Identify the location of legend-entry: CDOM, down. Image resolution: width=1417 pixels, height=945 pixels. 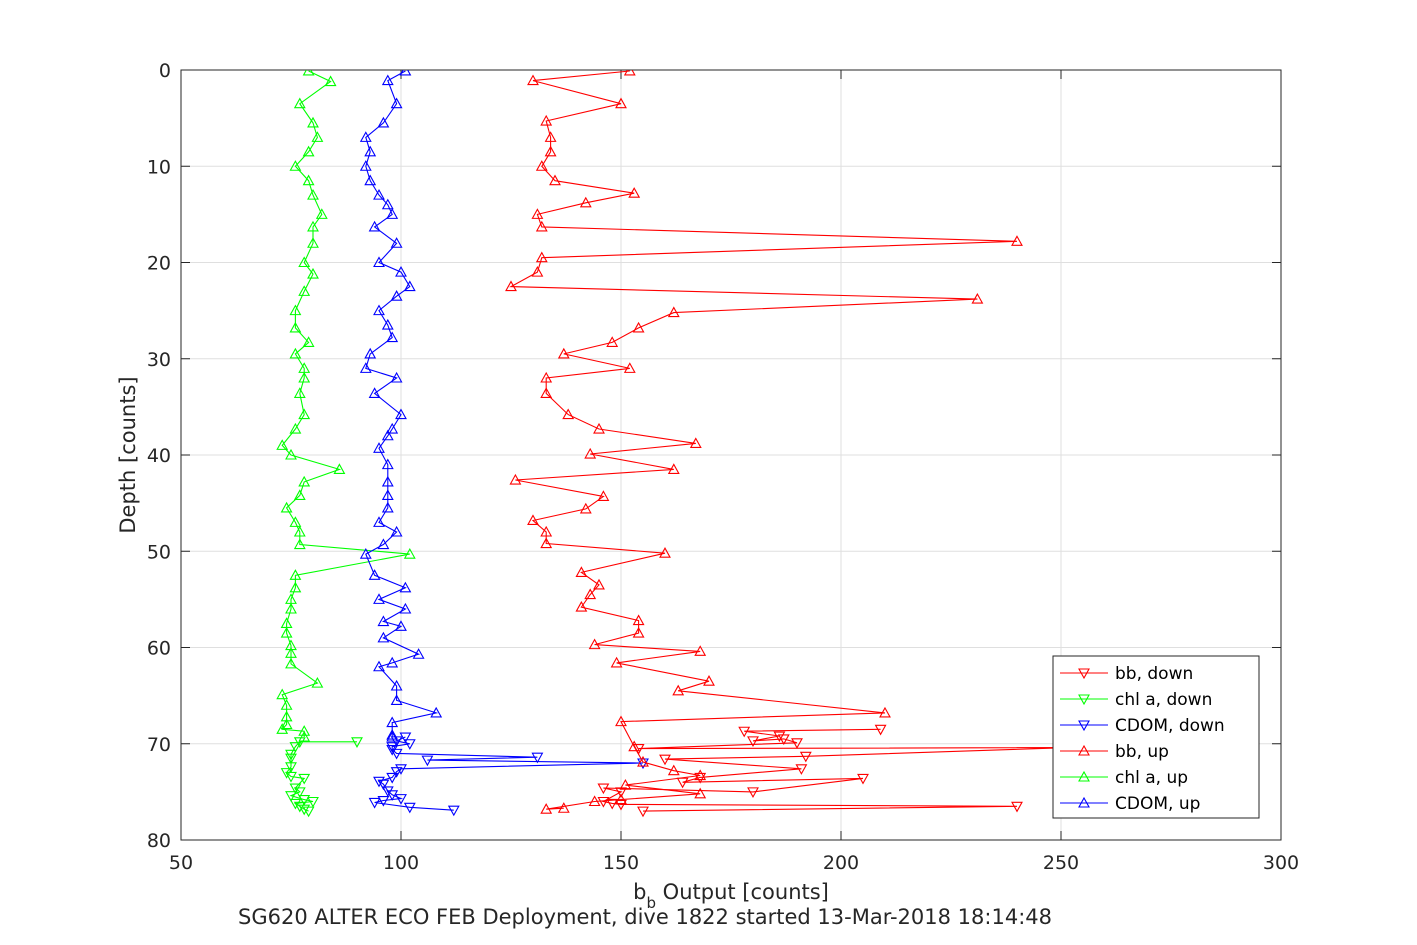
(1142, 726).